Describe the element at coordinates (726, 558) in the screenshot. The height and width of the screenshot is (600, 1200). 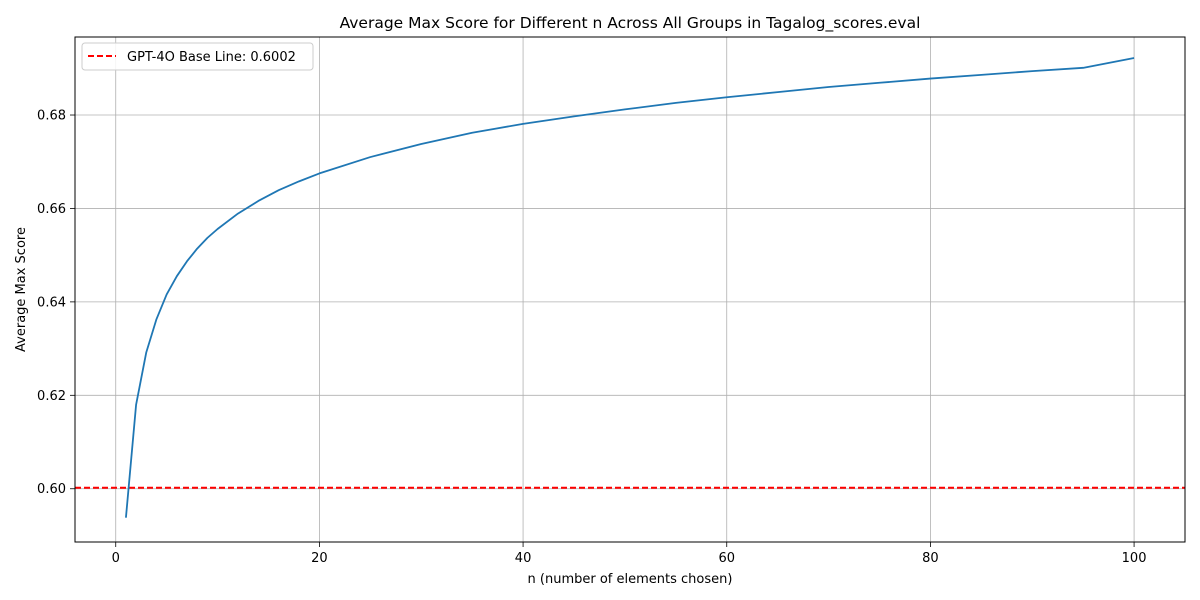
I see `x-tick-label: 60` at that location.